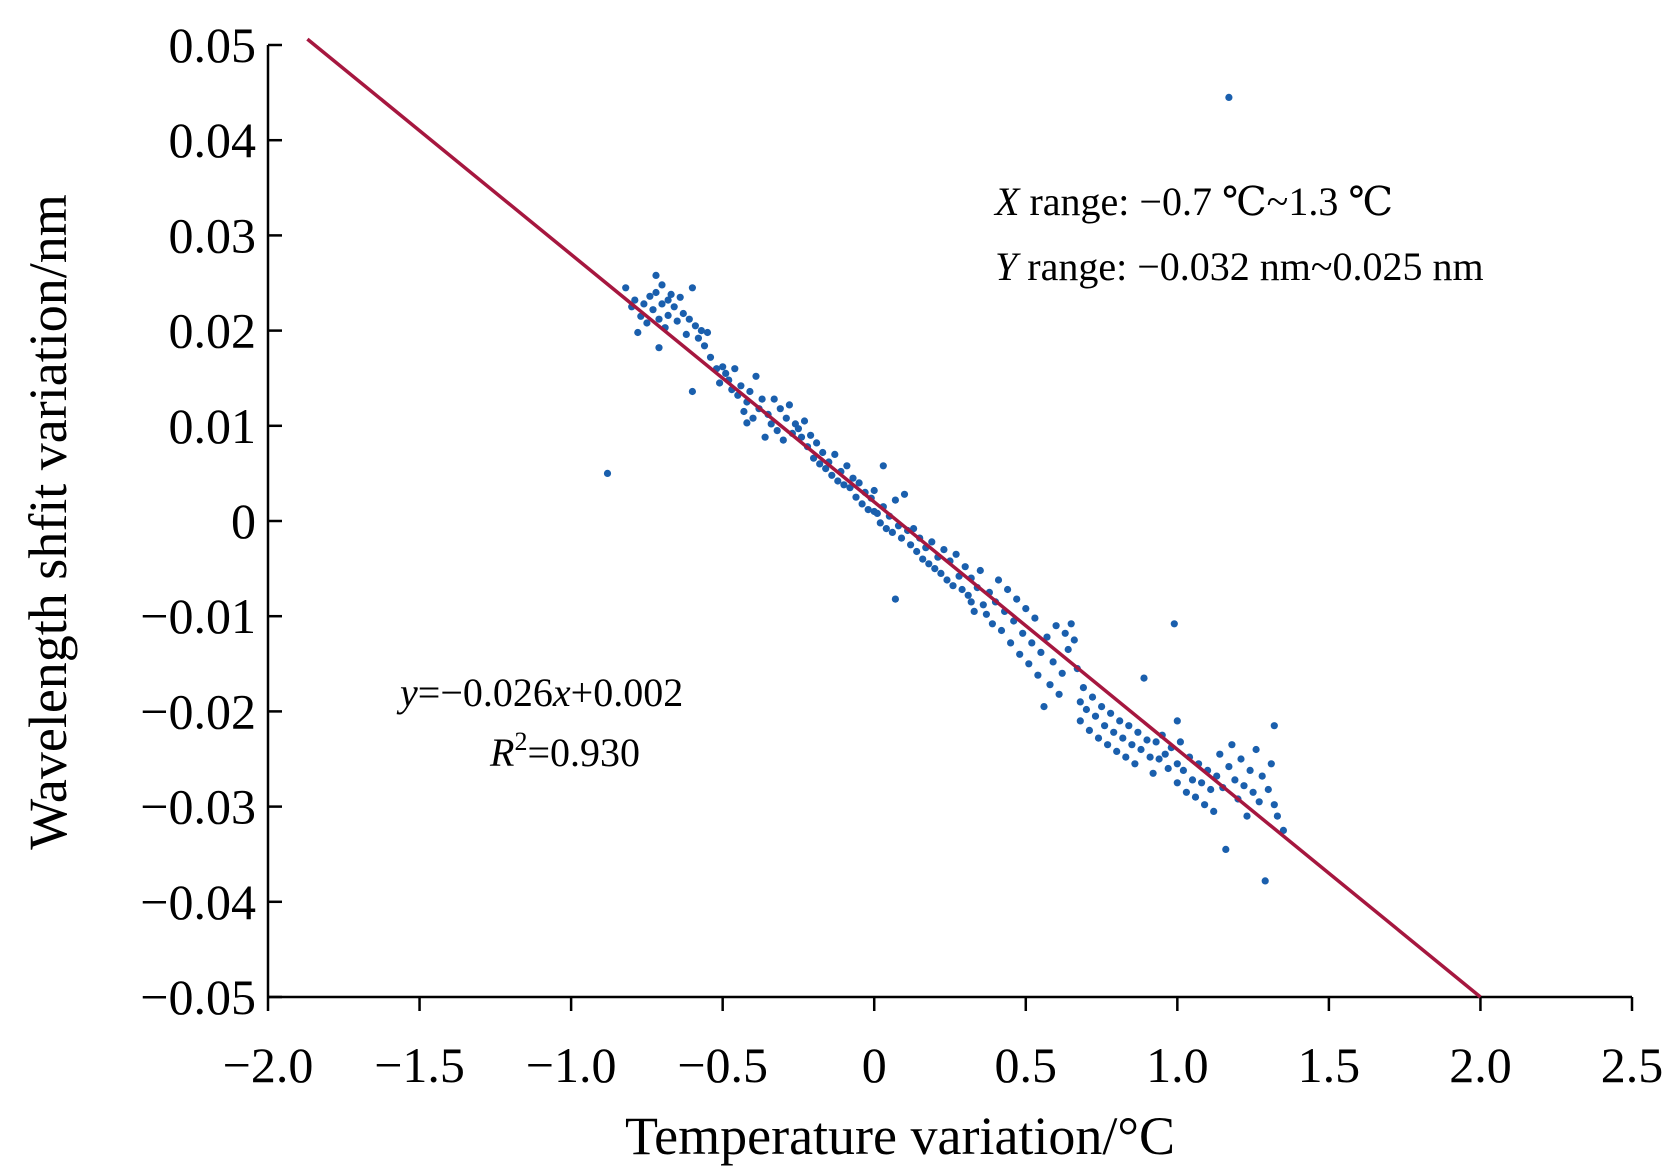  I want to click on y-tick-label: −0.02, so click(198, 711).